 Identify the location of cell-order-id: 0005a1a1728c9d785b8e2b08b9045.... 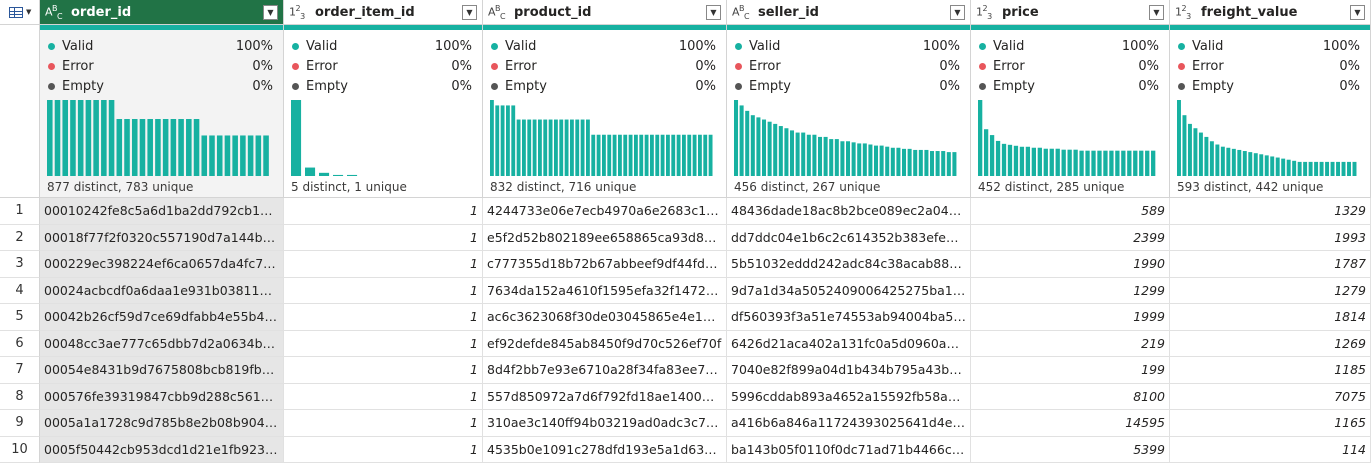
(162, 423).